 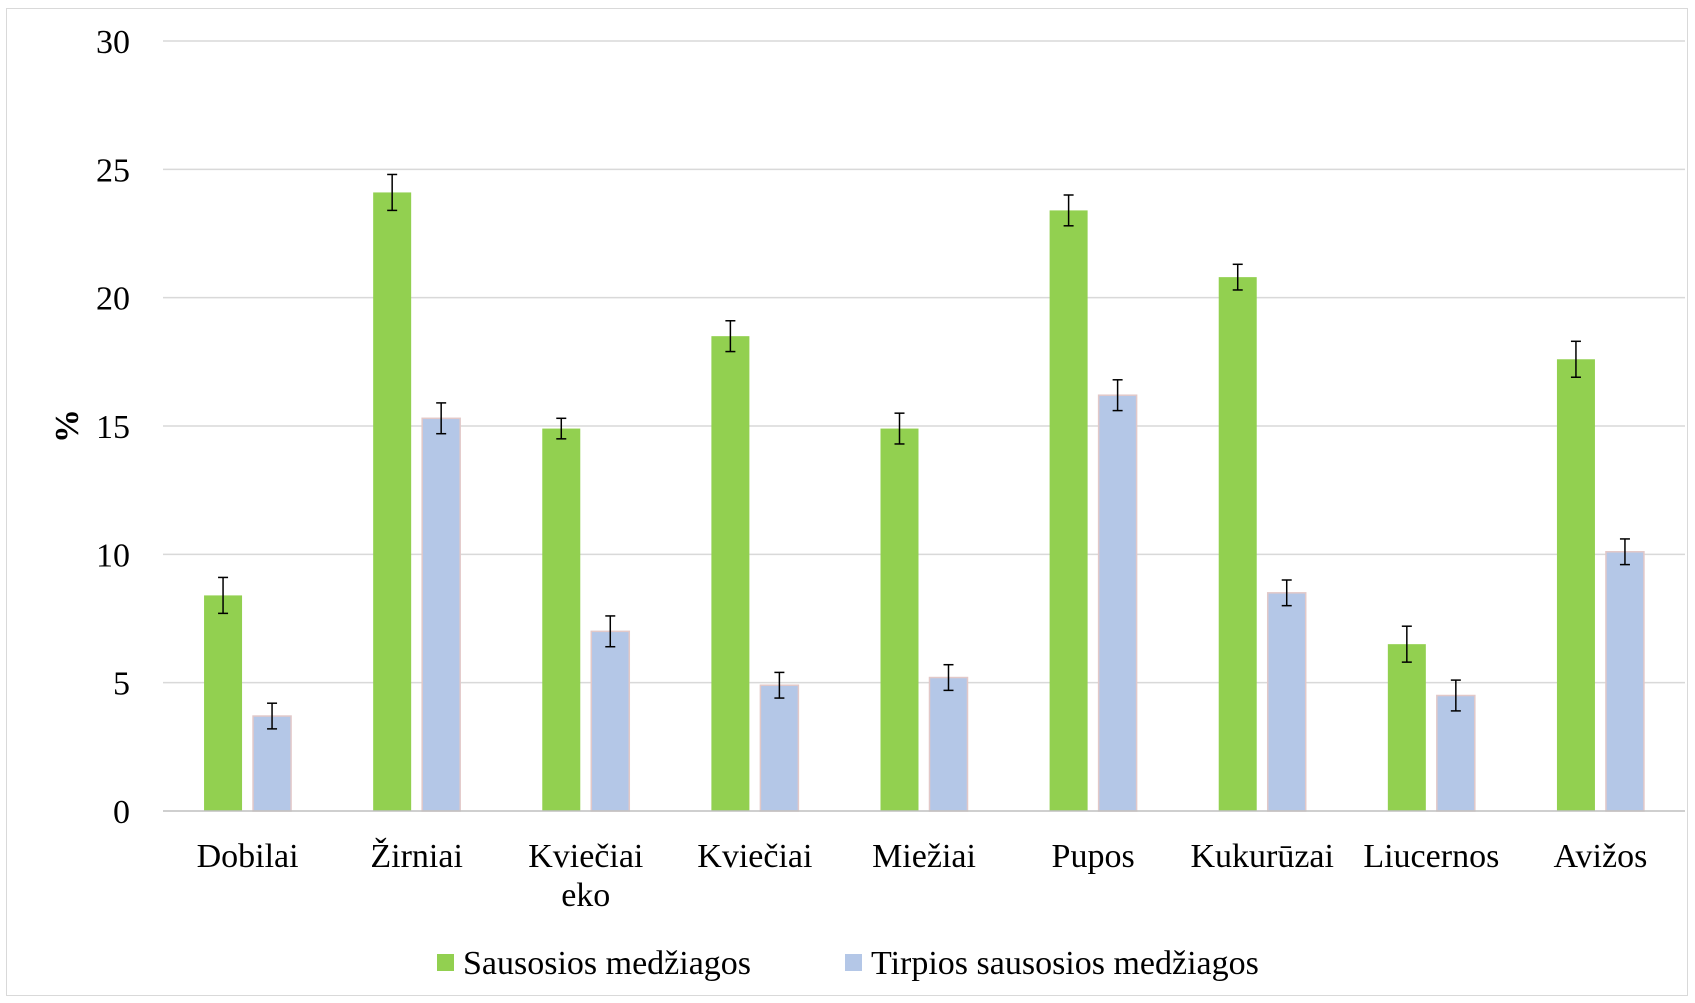 What do you see at coordinates (924, 856) in the screenshot?
I see `x-tick-label: Miežiai` at bounding box center [924, 856].